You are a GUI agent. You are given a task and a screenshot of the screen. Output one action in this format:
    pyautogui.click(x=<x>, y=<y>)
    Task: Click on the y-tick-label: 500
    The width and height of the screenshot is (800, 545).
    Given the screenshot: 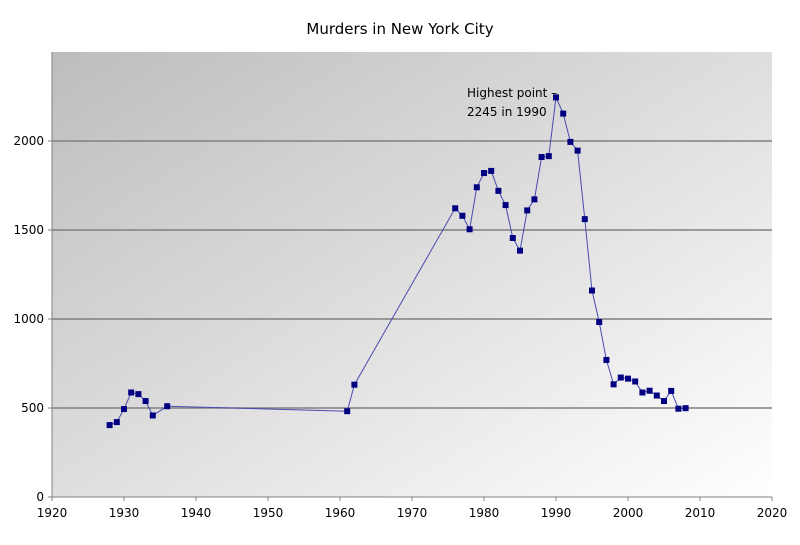 What is the action you would take?
    pyautogui.click(x=32, y=408)
    